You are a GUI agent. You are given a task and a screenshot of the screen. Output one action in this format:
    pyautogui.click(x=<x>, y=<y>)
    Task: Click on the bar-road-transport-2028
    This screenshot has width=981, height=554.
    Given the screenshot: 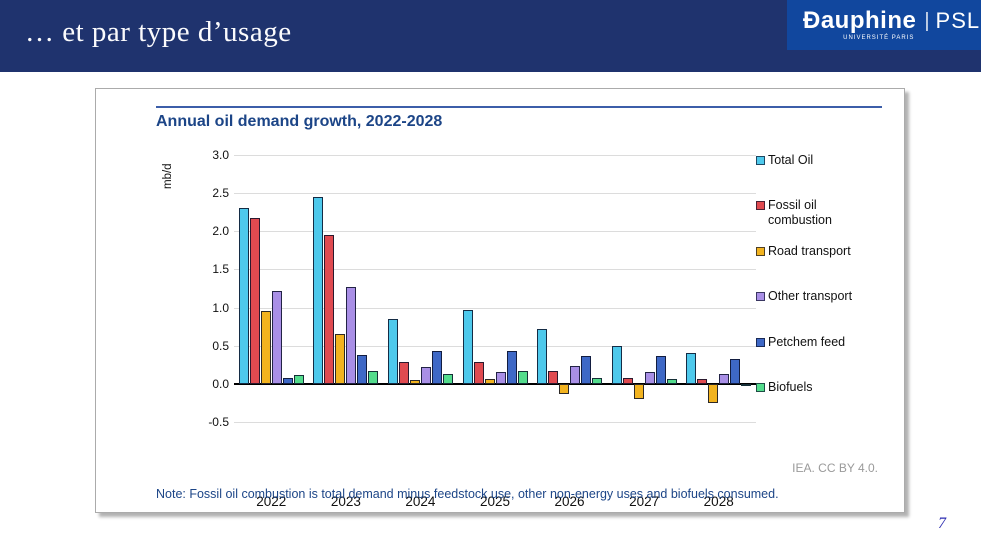 What is the action you would take?
    pyautogui.click(x=713, y=393)
    